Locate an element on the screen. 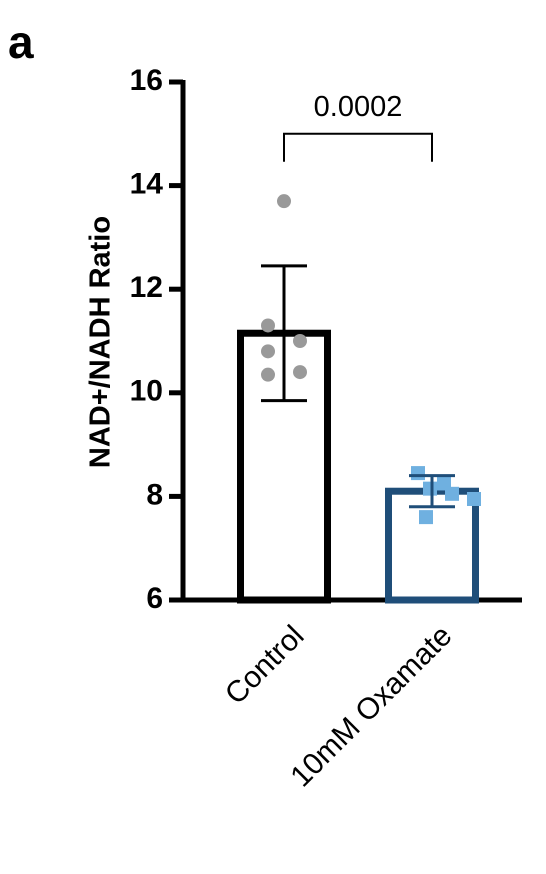 Image resolution: width=546 pixels, height=874 pixels. y-tick-label: 16 is located at coordinates (146, 80).